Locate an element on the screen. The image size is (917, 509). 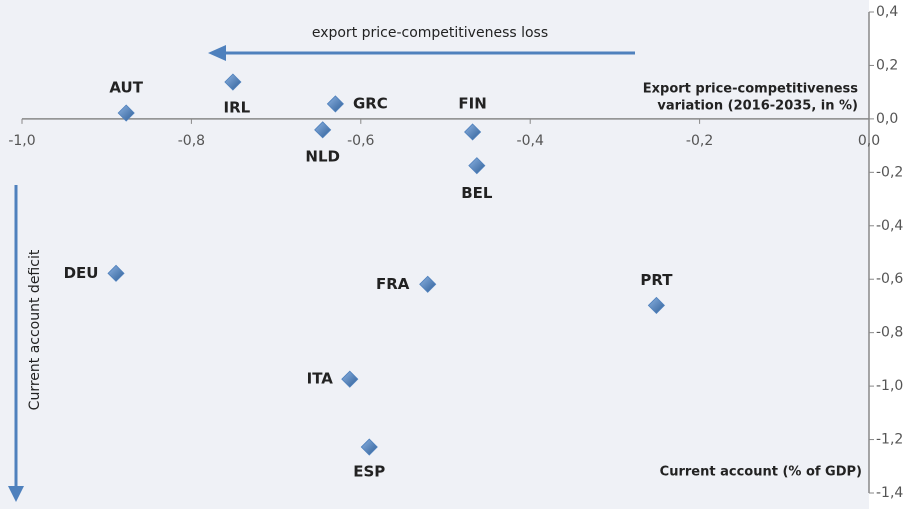
y-tick-label: 0,4 is located at coordinates (887, 12).